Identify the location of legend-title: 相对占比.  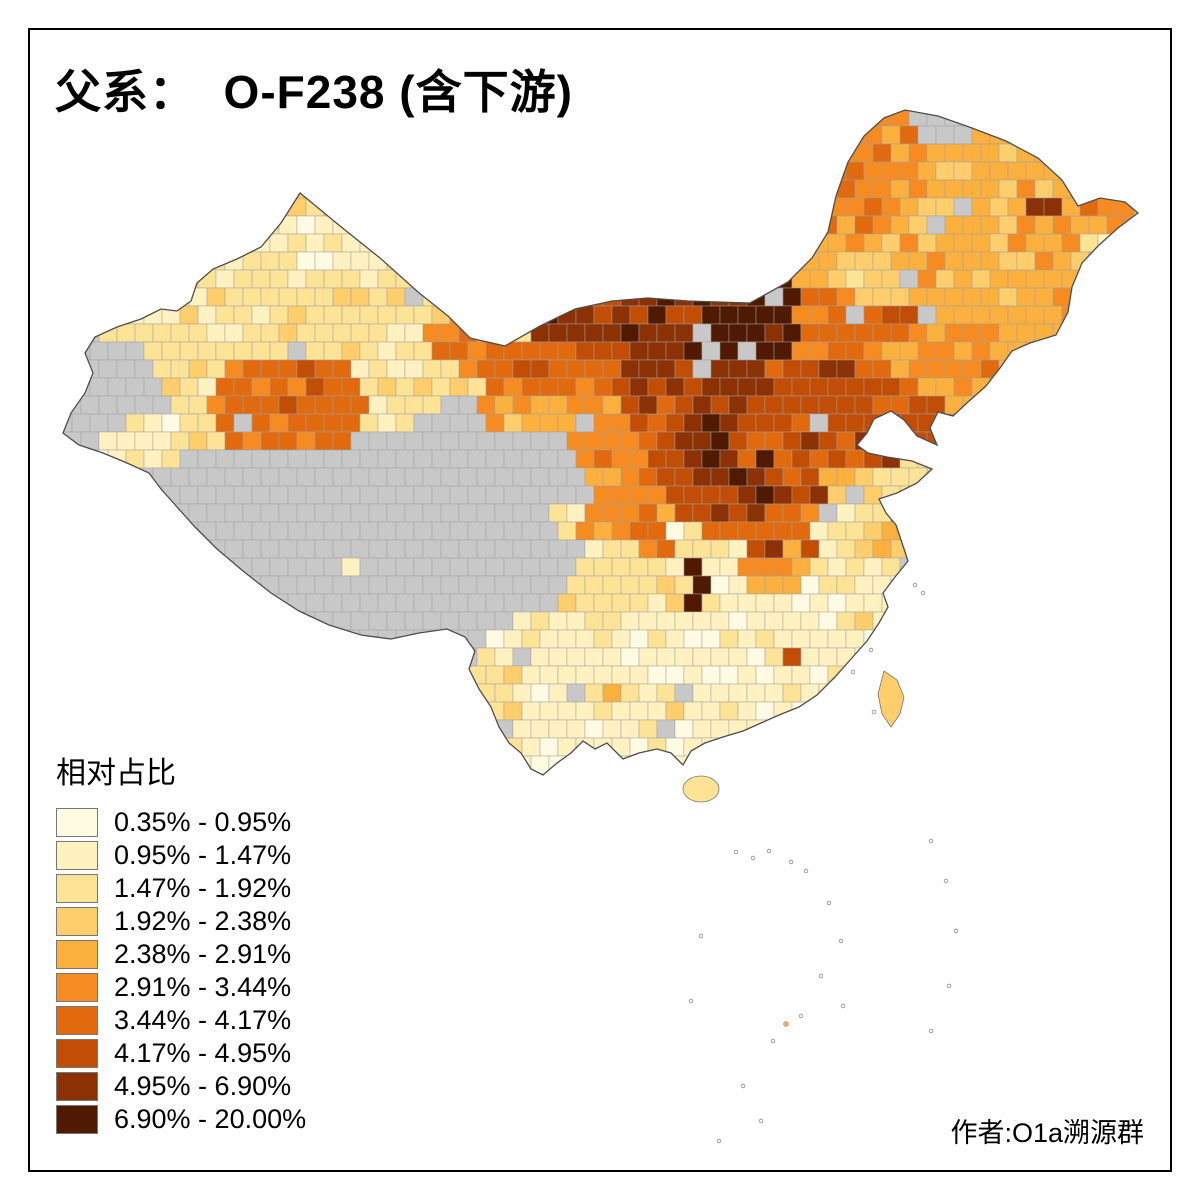
(116, 773).